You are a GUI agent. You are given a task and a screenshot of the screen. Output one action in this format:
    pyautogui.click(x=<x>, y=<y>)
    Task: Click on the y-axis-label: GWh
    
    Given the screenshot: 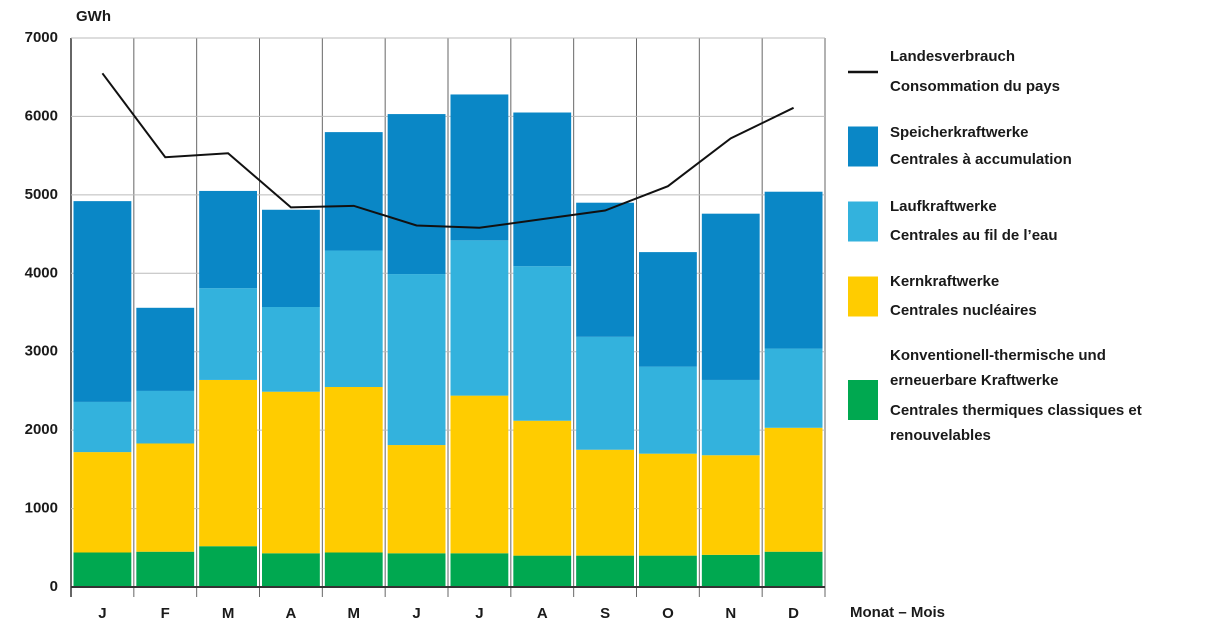 What is the action you would take?
    pyautogui.click(x=93, y=16)
    